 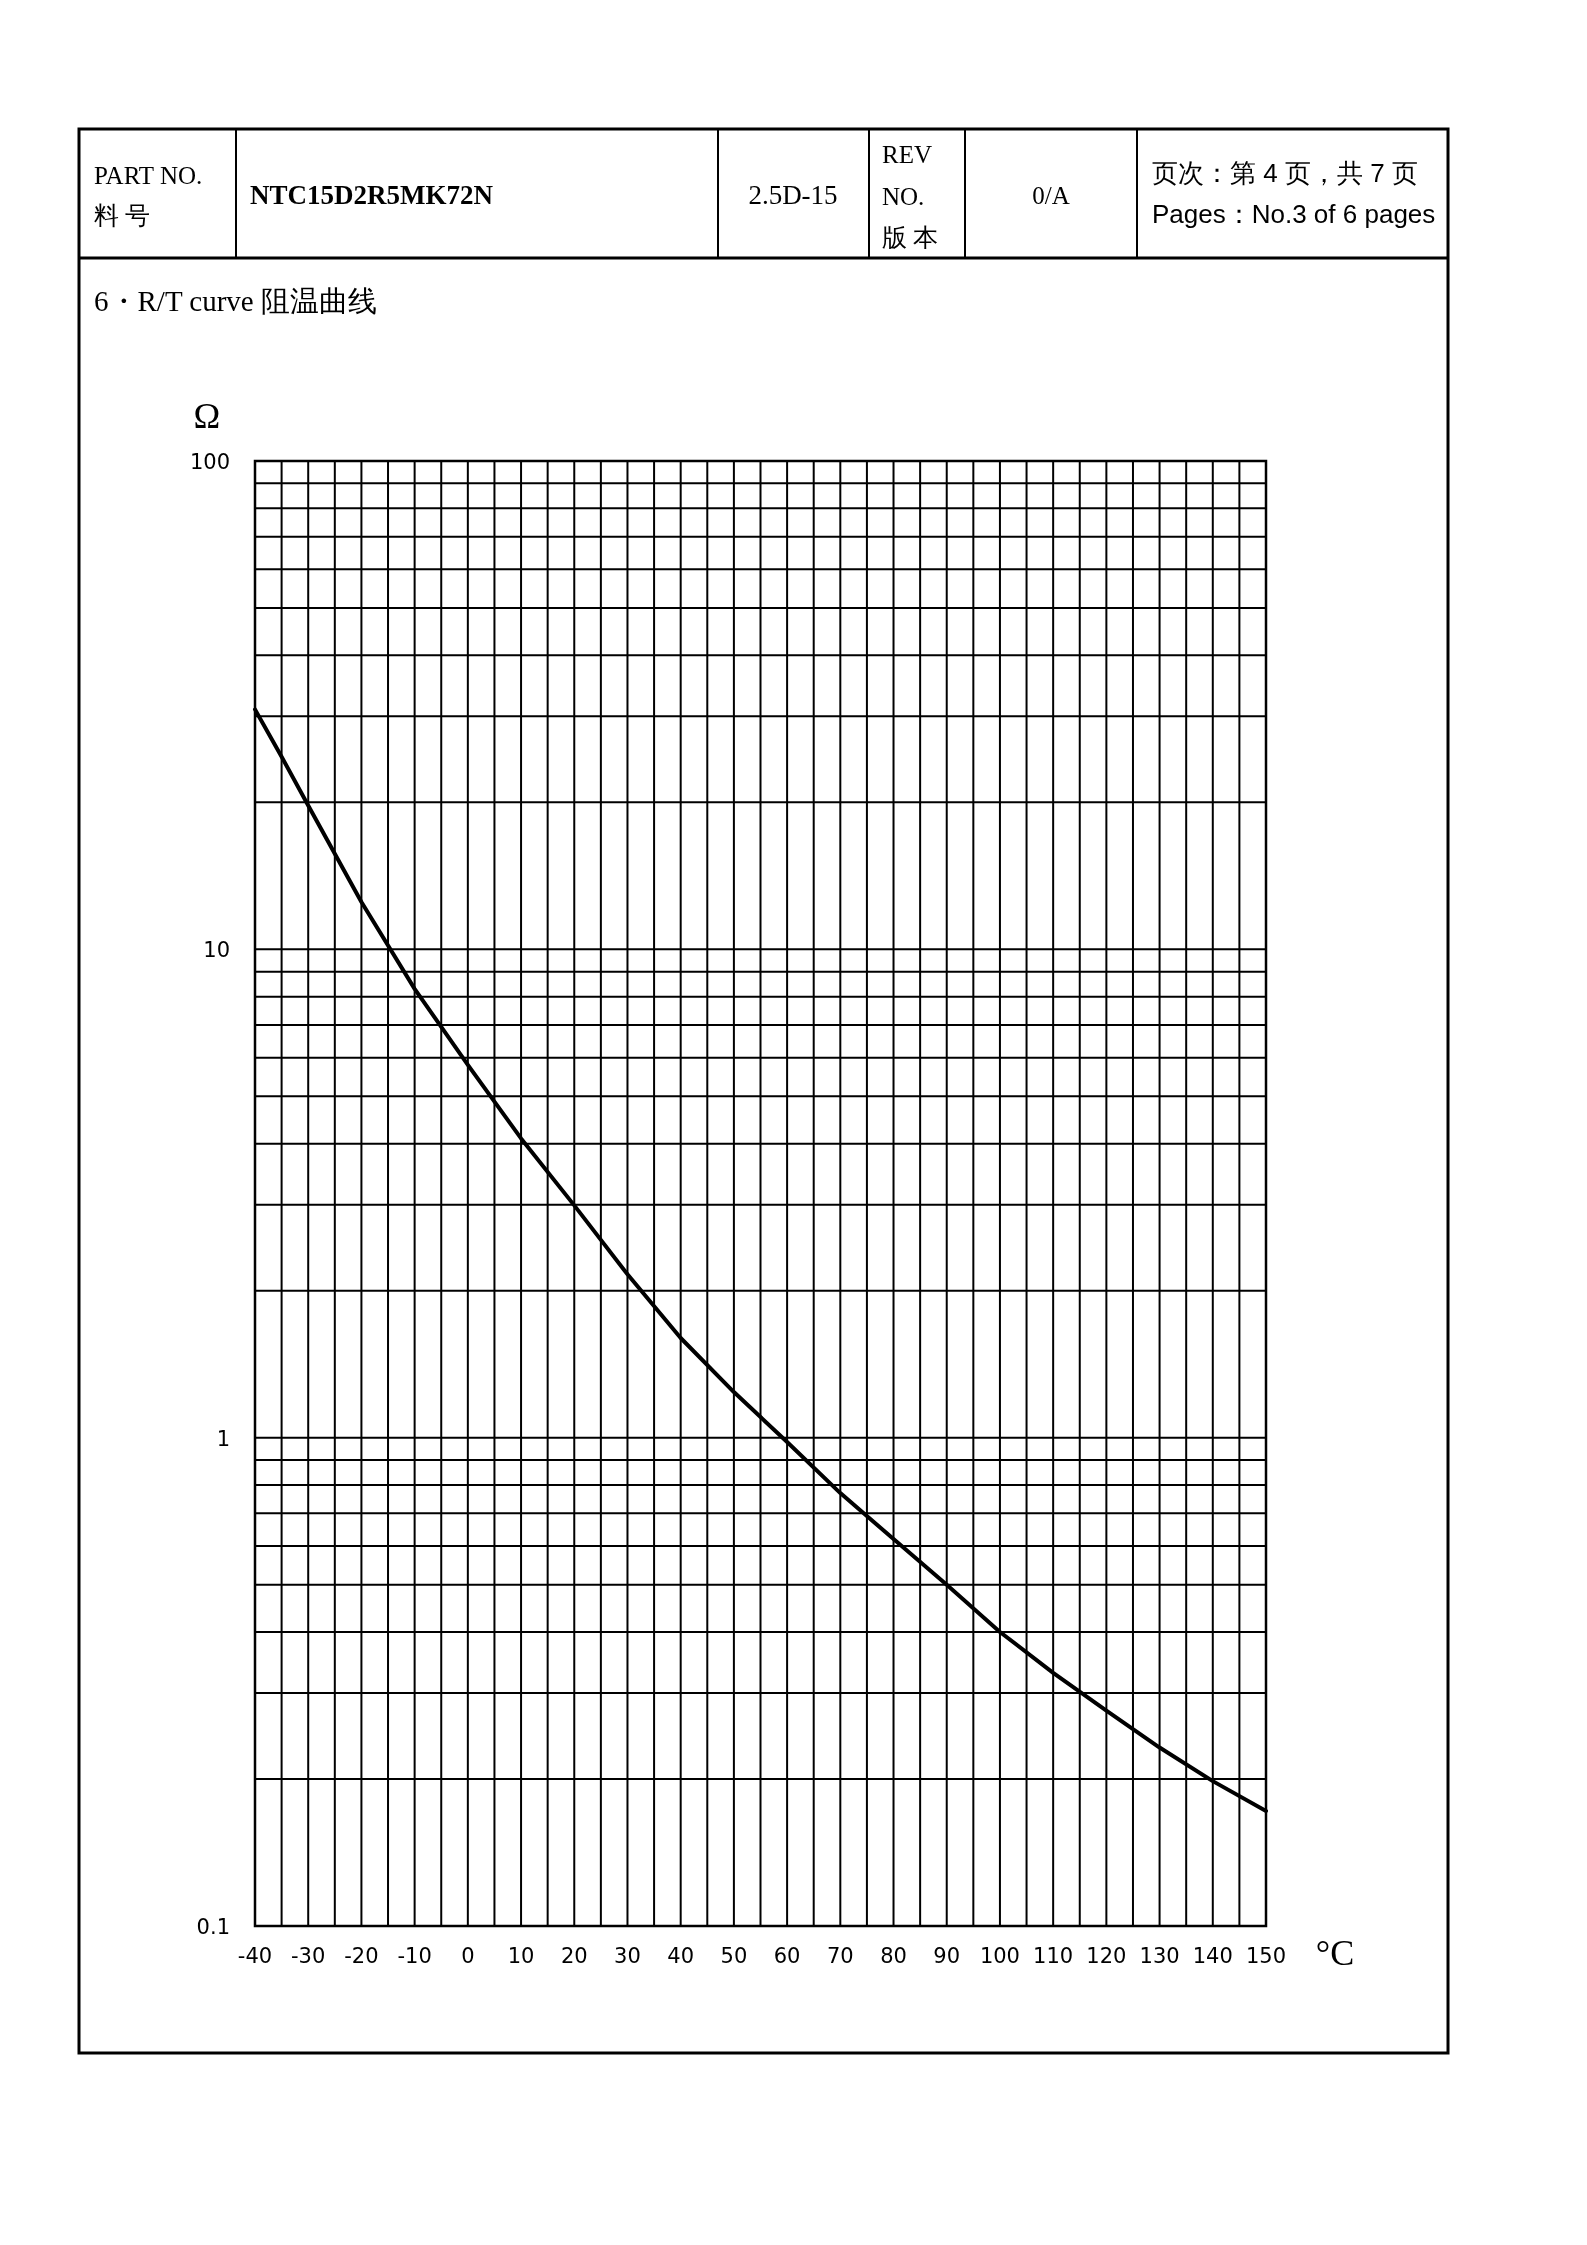 I want to click on text: 料 号, so click(x=122, y=215).